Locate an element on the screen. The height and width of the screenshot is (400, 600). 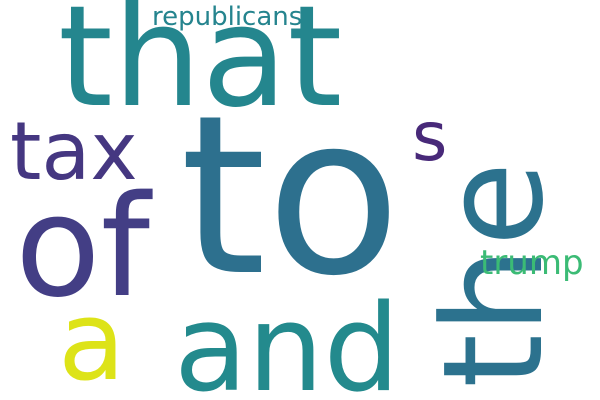
word-of: of is located at coordinates (82, 247).